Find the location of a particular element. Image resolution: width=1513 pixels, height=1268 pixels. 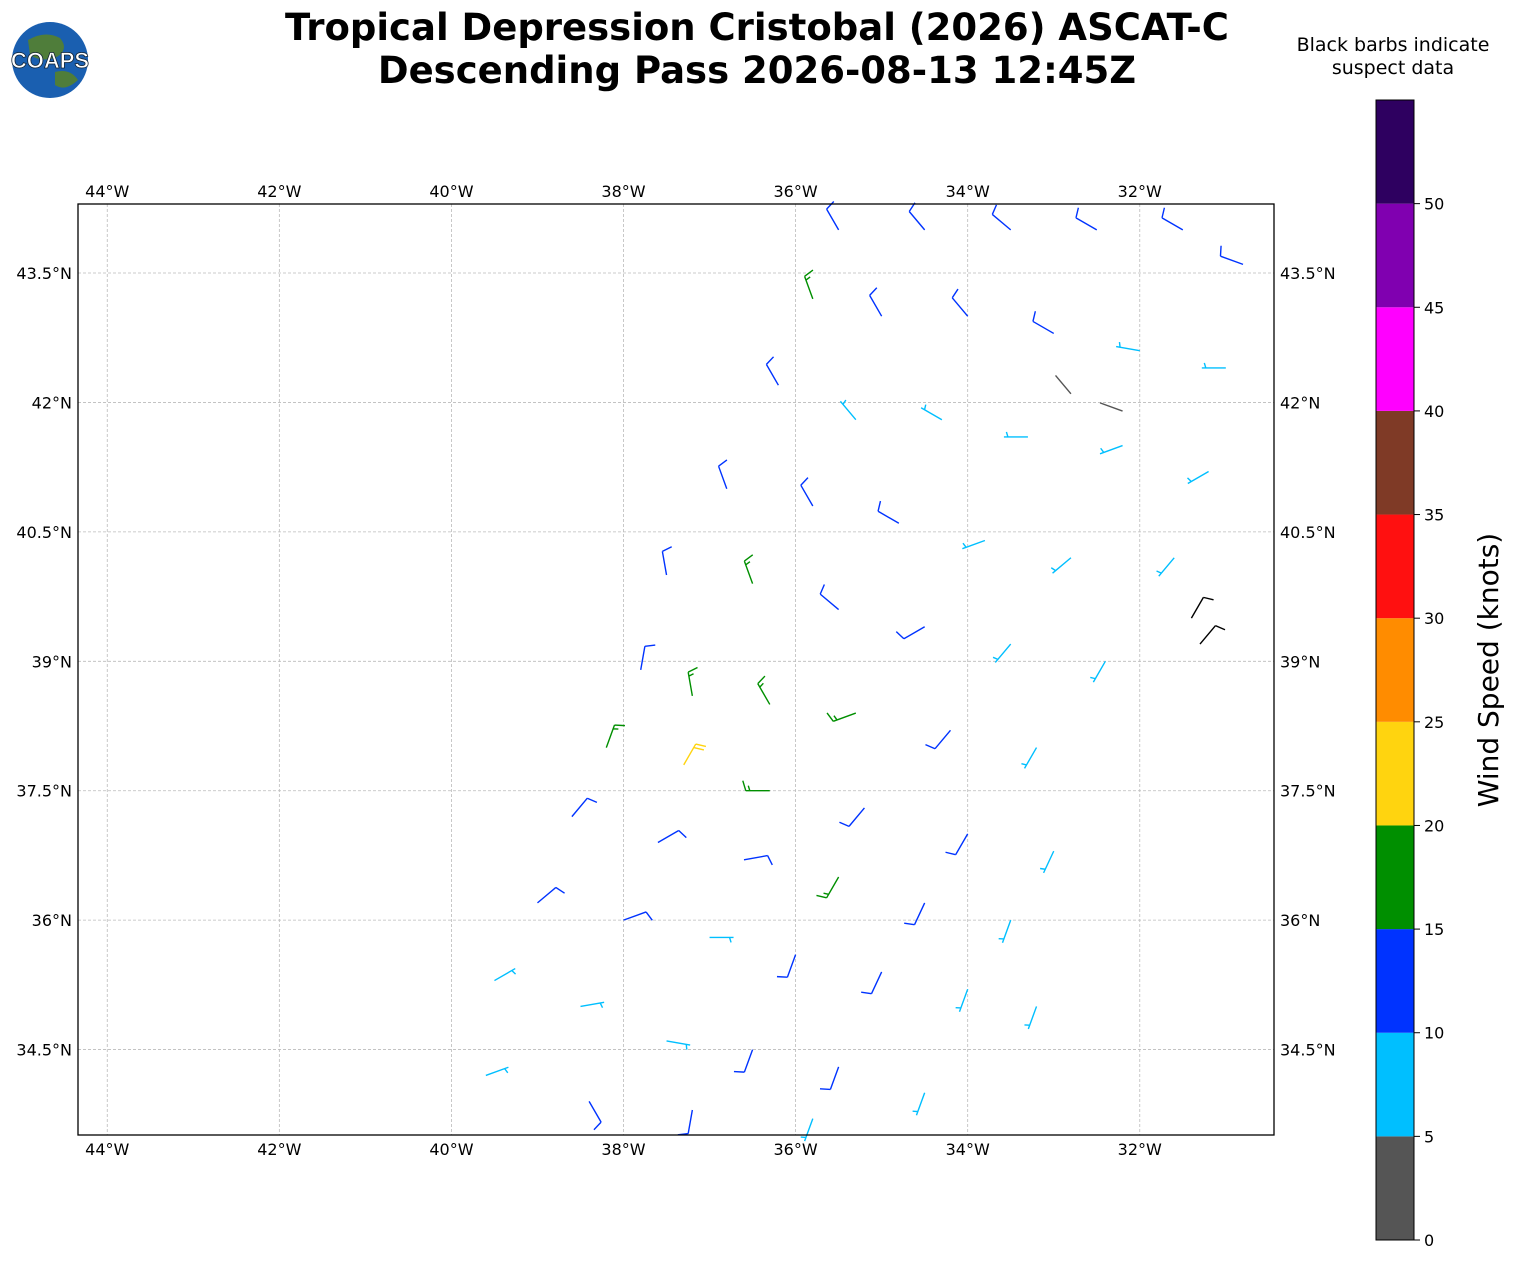

x-tick-label: 34°W is located at coordinates (968, 1149).